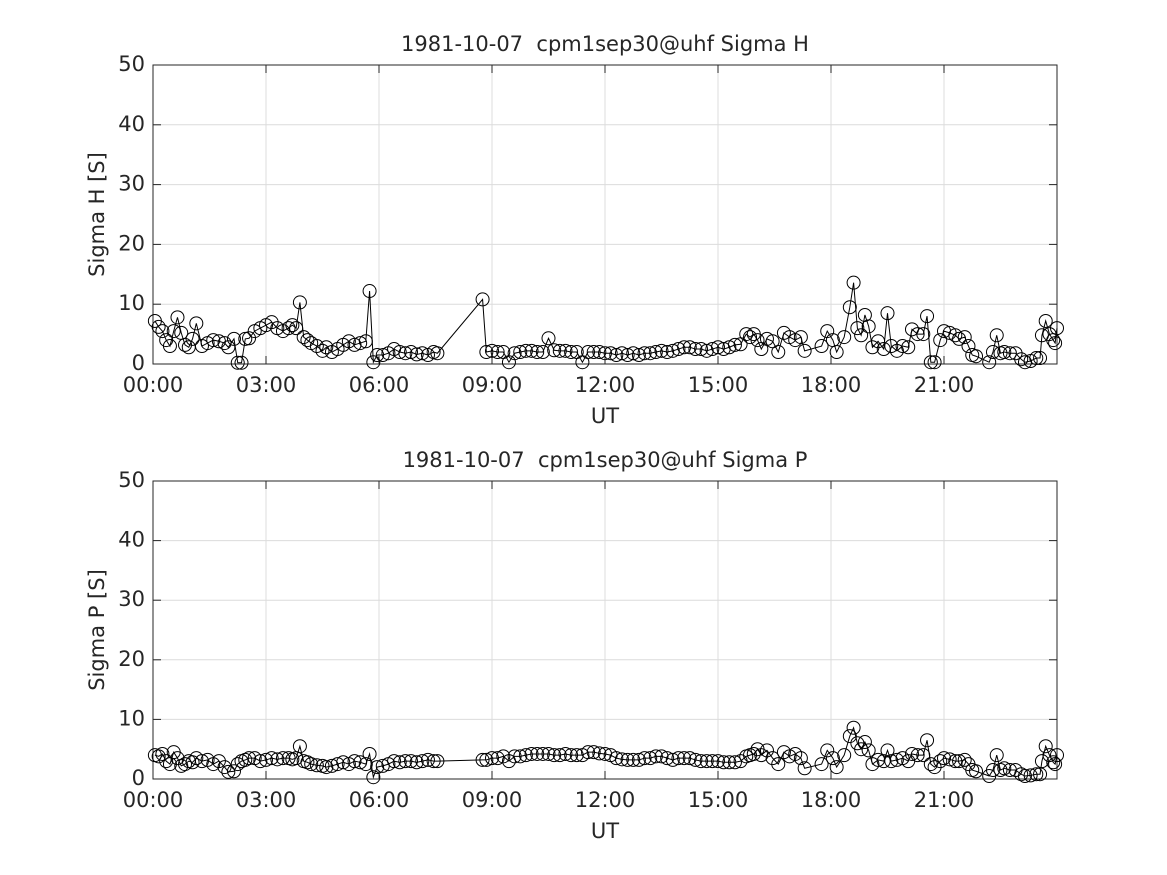  Describe the element at coordinates (97, 630) in the screenshot. I see `y-axis-label: Sigma P [S]` at that location.